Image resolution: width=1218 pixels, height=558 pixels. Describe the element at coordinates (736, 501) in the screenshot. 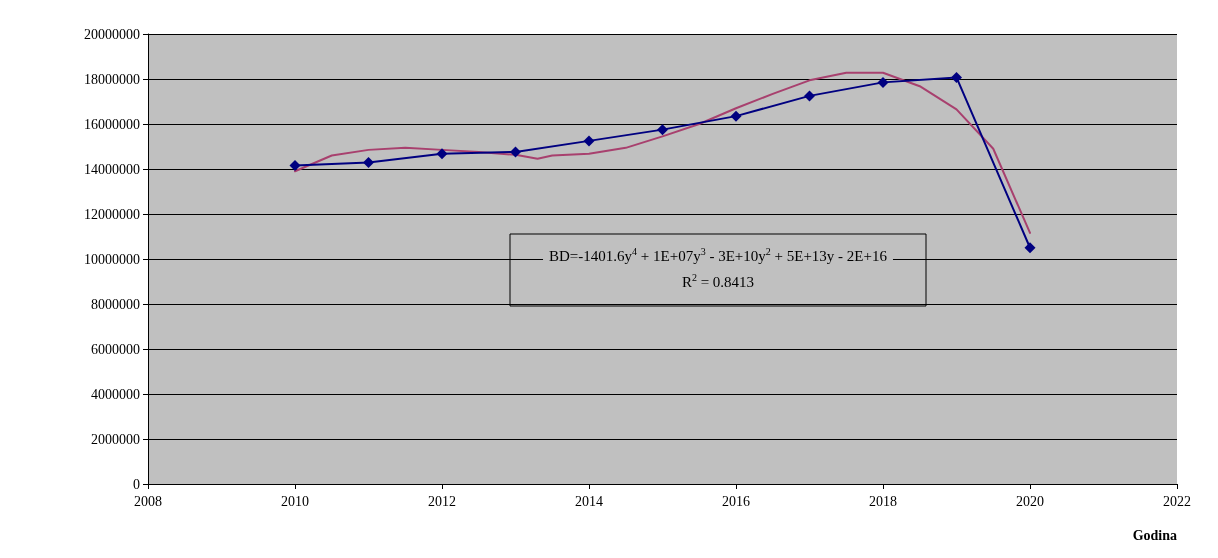

I see `x-tick-label: 2016` at that location.